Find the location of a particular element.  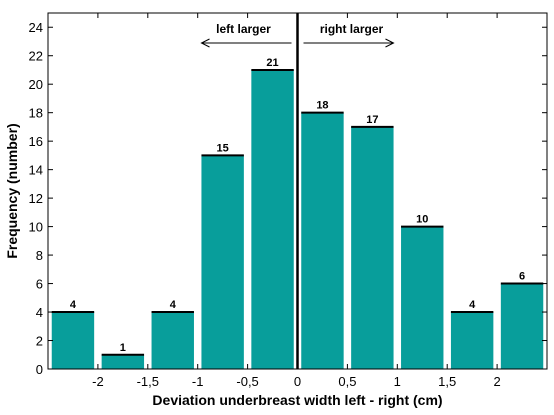

bar-value-label: 6 is located at coordinates (522, 277).